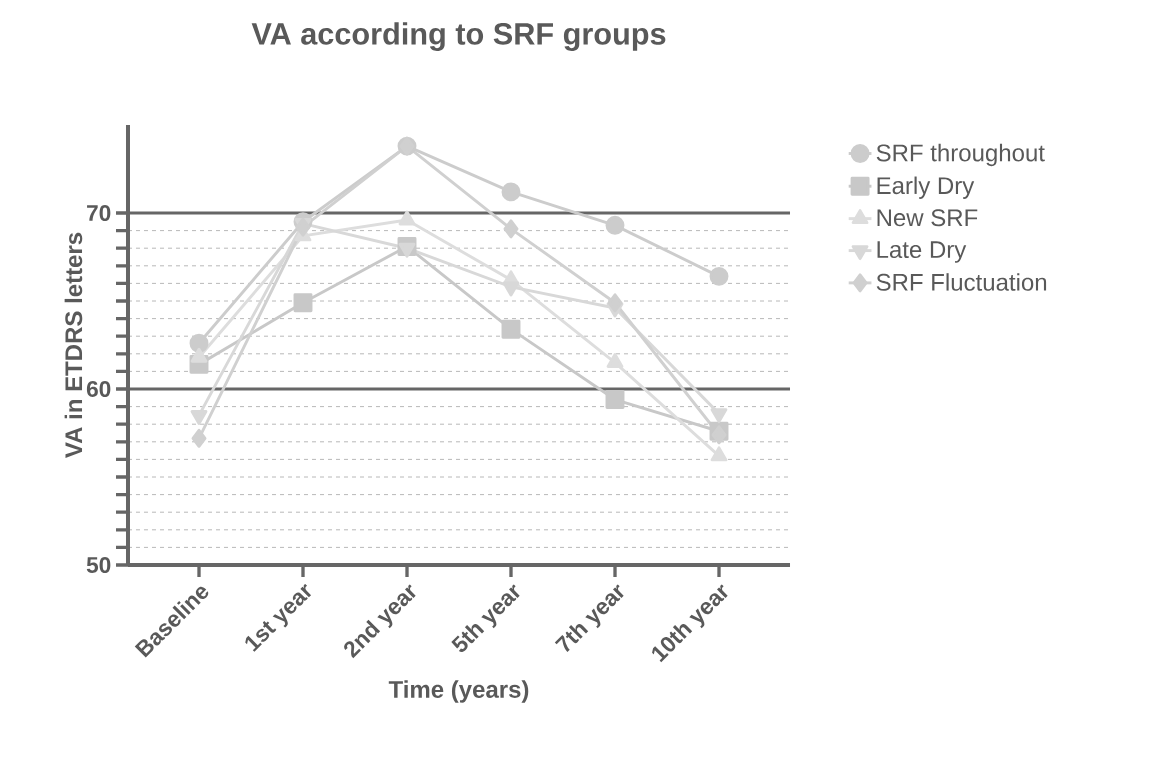 This screenshot has width=1165, height=769. What do you see at coordinates (98, 565) in the screenshot?
I see `y-tick-label: 50` at bounding box center [98, 565].